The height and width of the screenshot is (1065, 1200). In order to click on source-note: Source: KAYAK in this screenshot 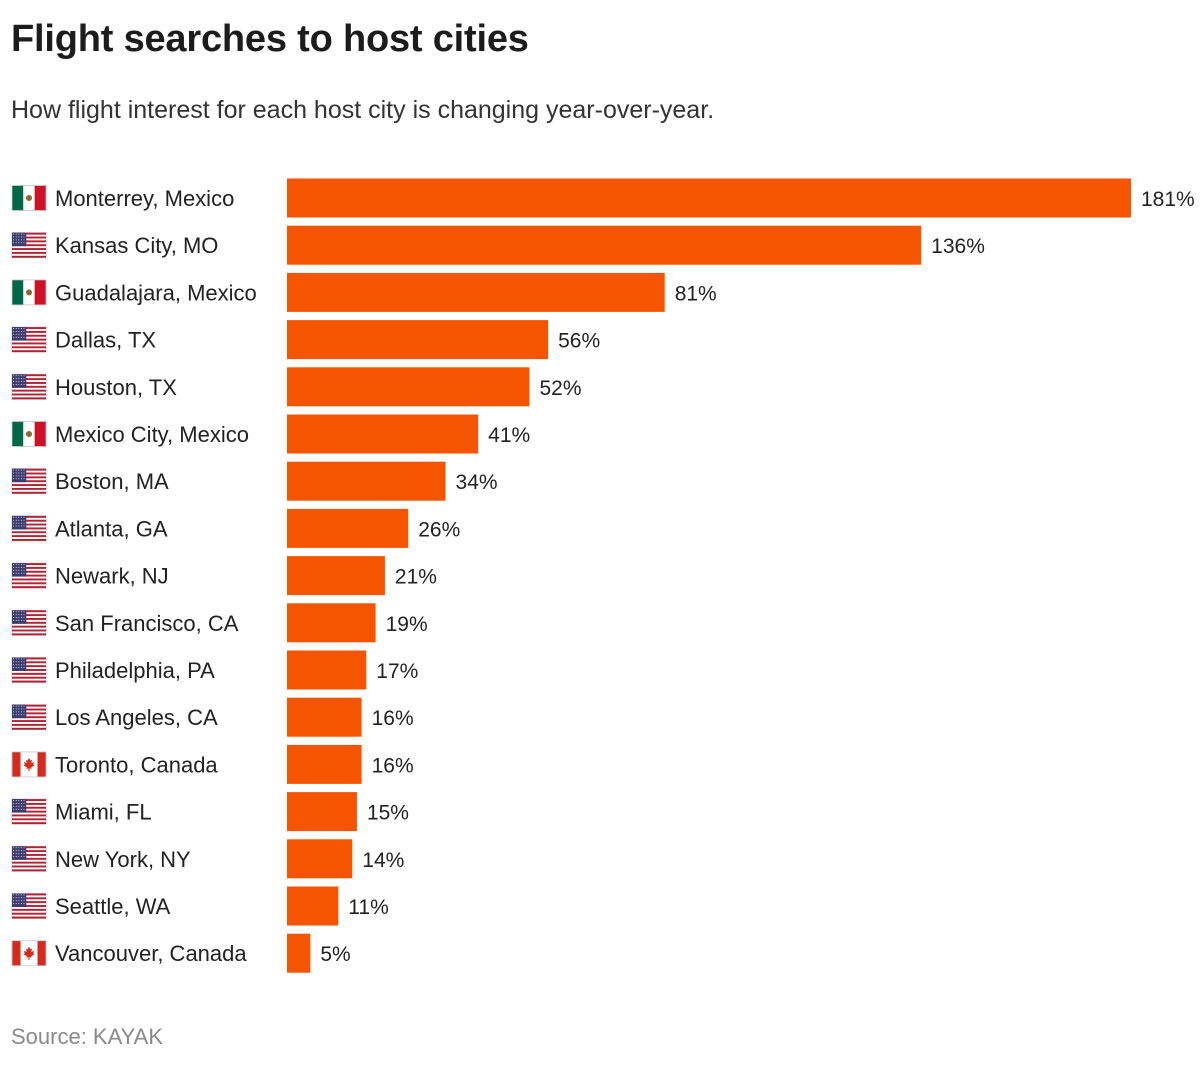, I will do `click(87, 1036)`.